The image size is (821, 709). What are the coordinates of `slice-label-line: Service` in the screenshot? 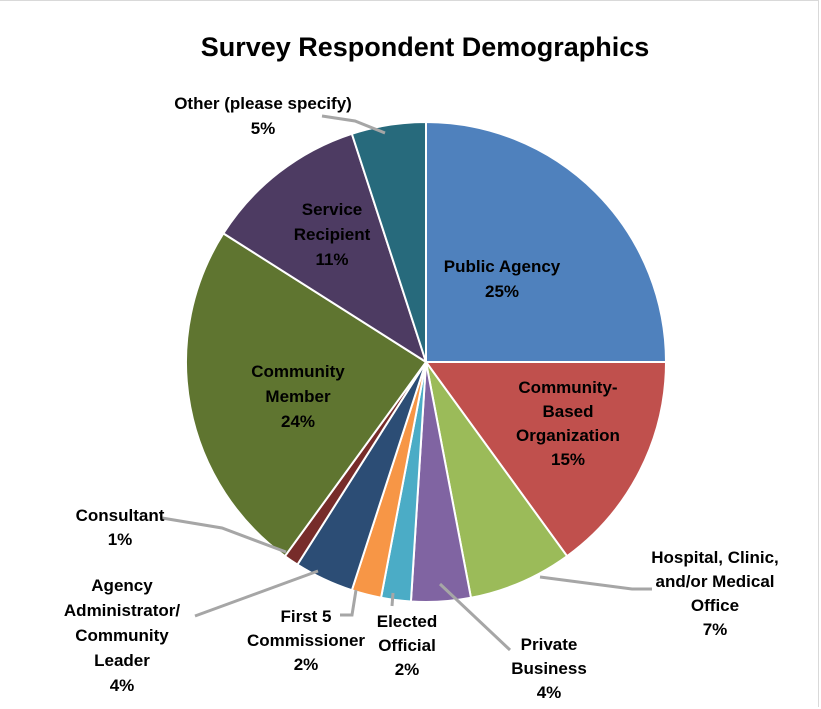 It's located at (332, 209).